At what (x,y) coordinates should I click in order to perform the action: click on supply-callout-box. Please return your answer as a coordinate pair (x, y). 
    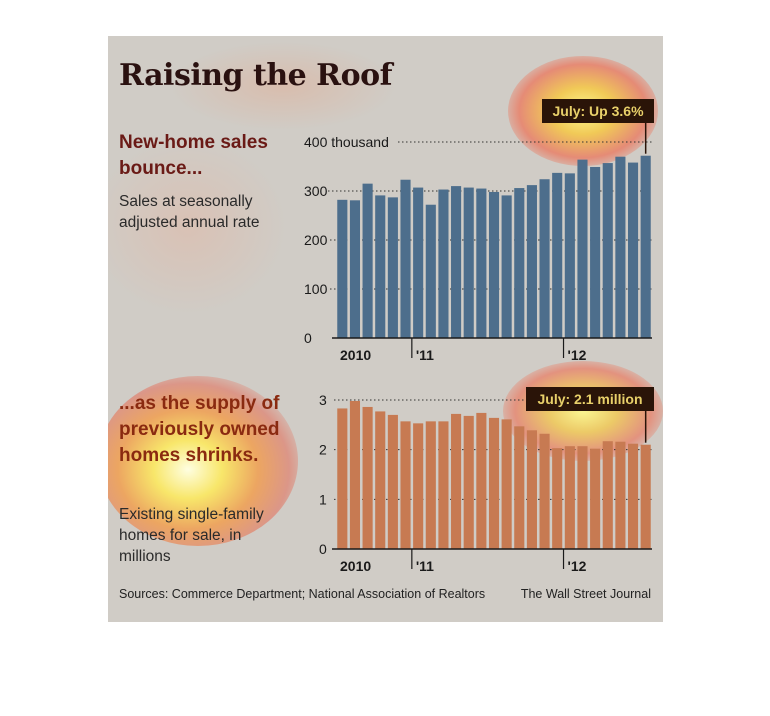
    Looking at the image, I should click on (590, 399).